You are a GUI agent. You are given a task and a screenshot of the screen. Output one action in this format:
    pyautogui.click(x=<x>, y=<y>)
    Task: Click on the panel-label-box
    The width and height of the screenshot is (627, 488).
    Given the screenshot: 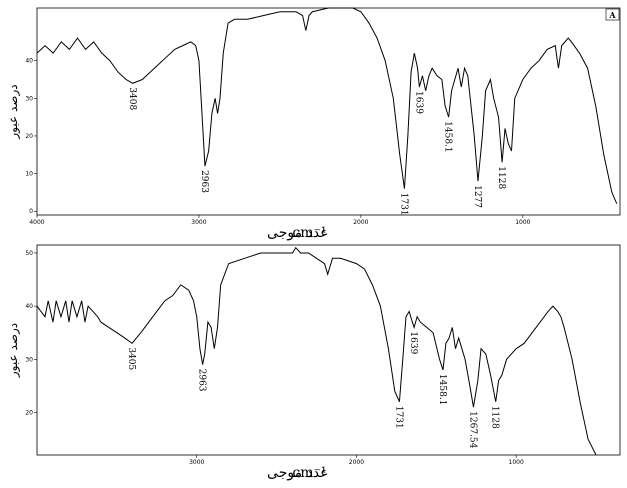 What is the action you would take?
    pyautogui.click(x=612, y=14)
    